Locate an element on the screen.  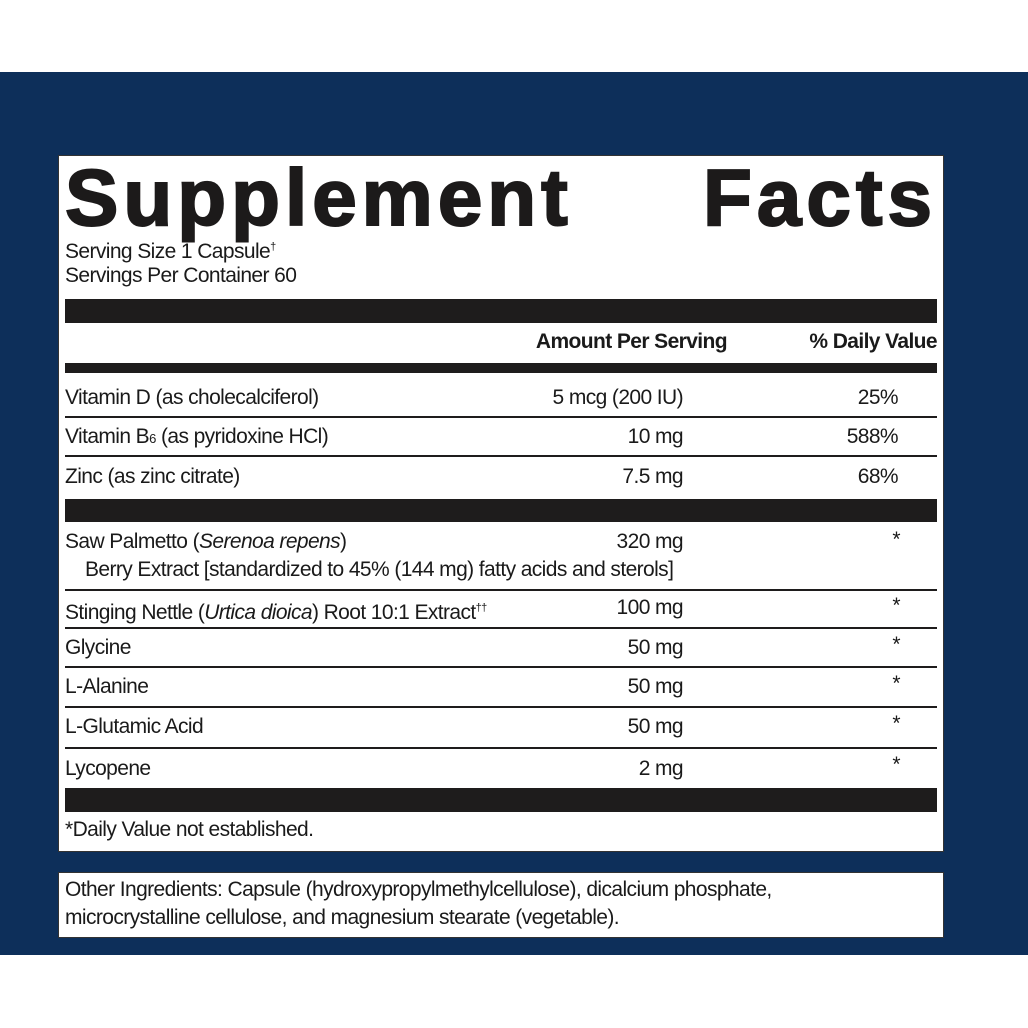
name-part: (as pyridoxine HCl) is located at coordinates (242, 436).